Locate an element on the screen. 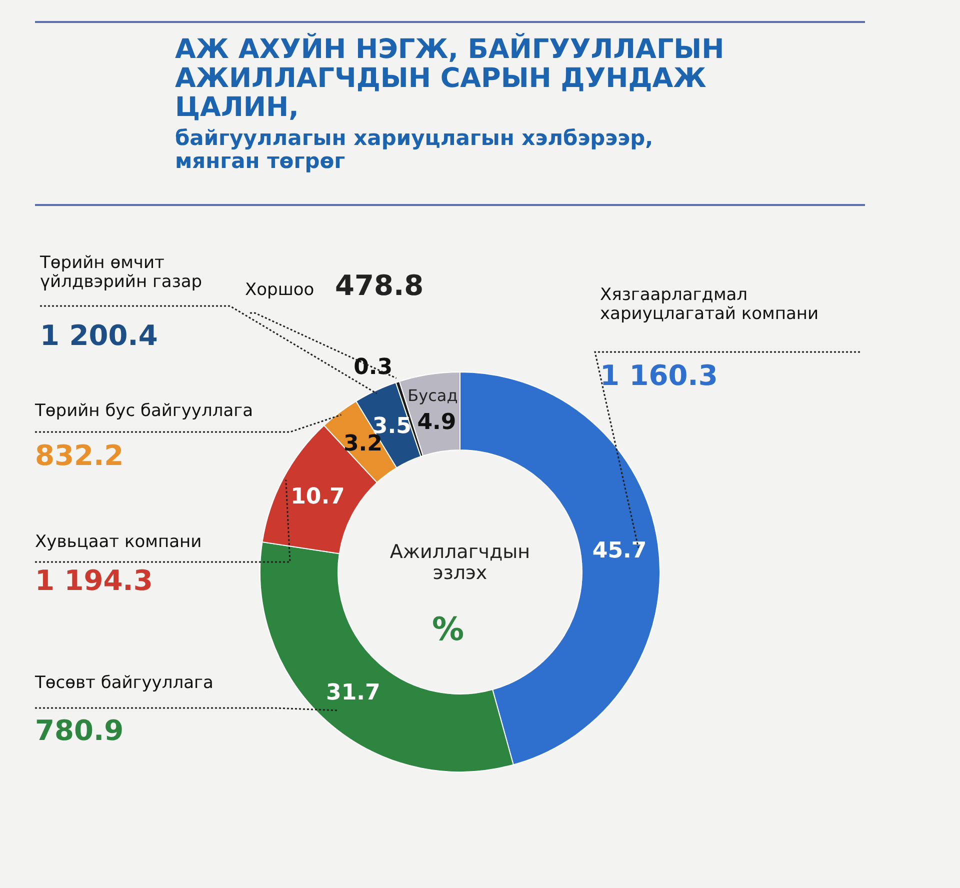 The image size is (960, 888). text: 1 194.3 is located at coordinates (94, 580).